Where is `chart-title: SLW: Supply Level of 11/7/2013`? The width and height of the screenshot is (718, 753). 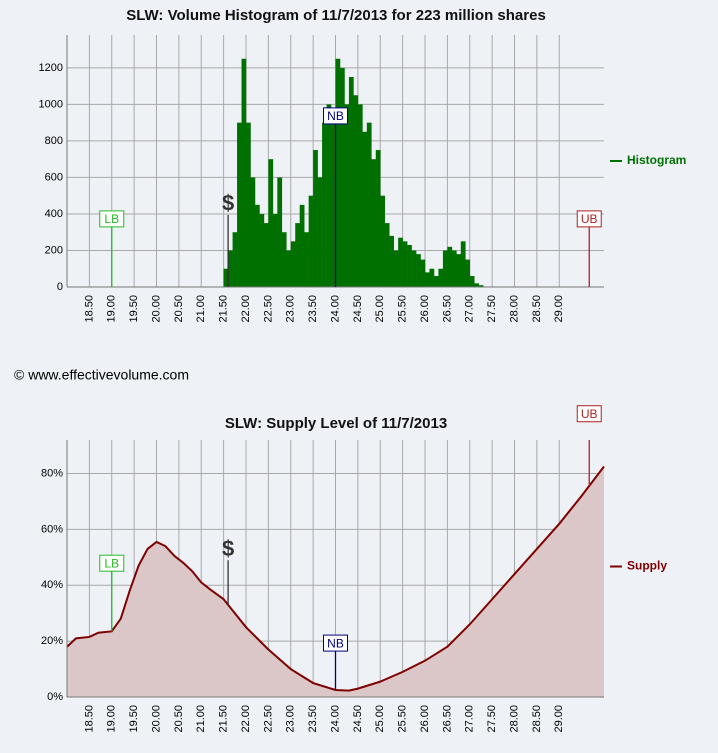 chart-title: SLW: Supply Level of 11/7/2013 is located at coordinates (336, 423).